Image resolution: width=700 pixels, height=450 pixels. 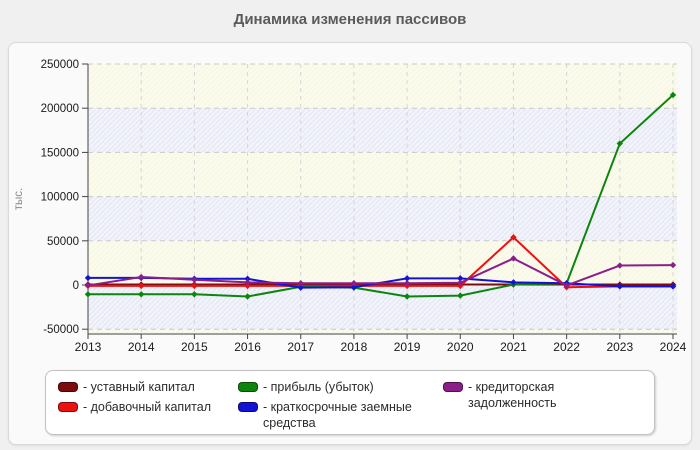 I want to click on x-tick-label: 2019, so click(x=407, y=347).